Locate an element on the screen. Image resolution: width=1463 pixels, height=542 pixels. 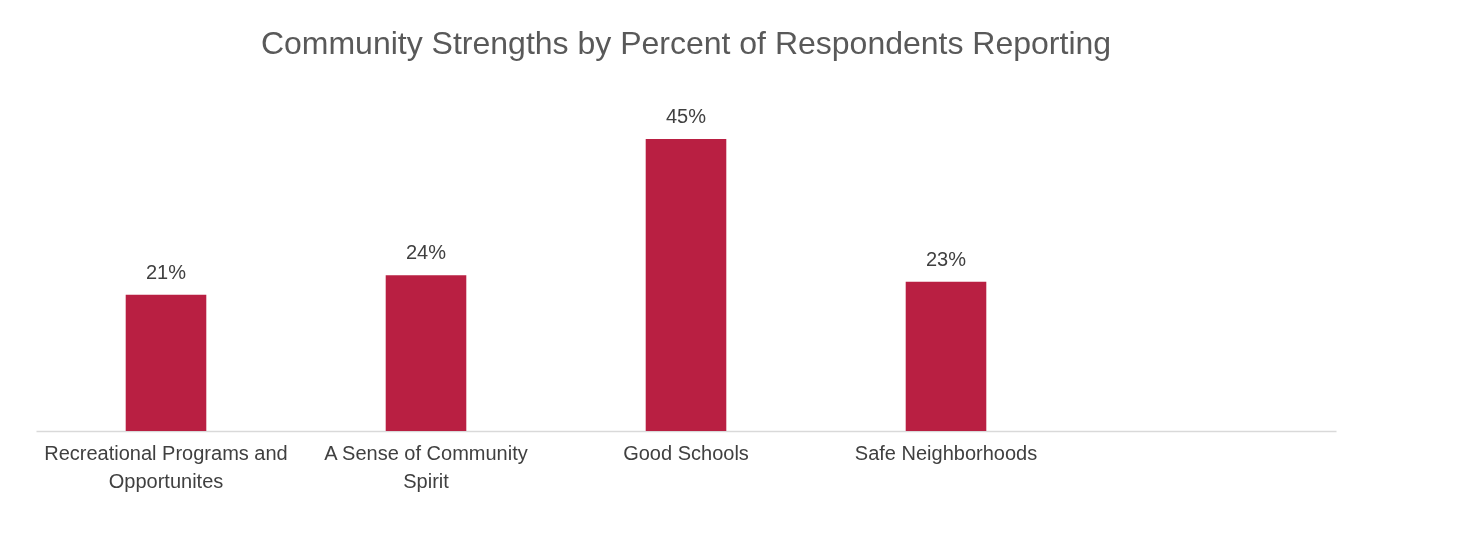
x-tick-label: Recreational Programs and Opportunites is located at coordinates (166, 466).